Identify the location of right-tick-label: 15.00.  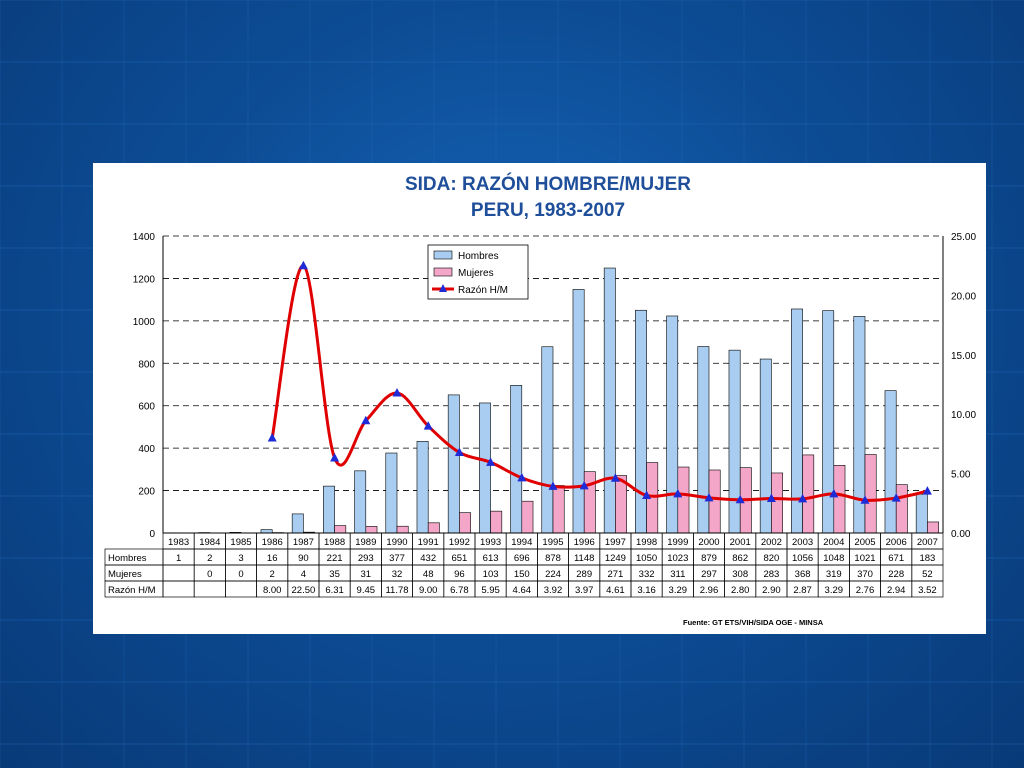
(963, 356).